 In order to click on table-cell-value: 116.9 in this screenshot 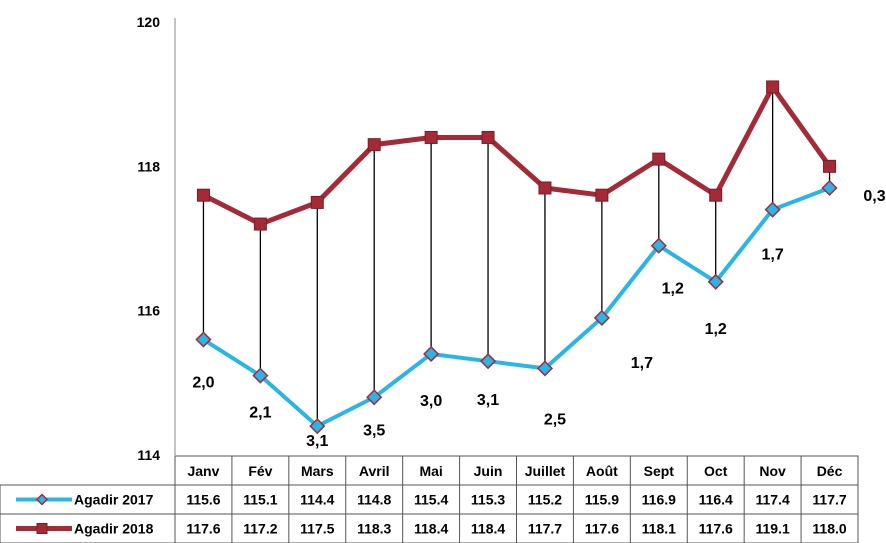, I will do `click(659, 500)`.